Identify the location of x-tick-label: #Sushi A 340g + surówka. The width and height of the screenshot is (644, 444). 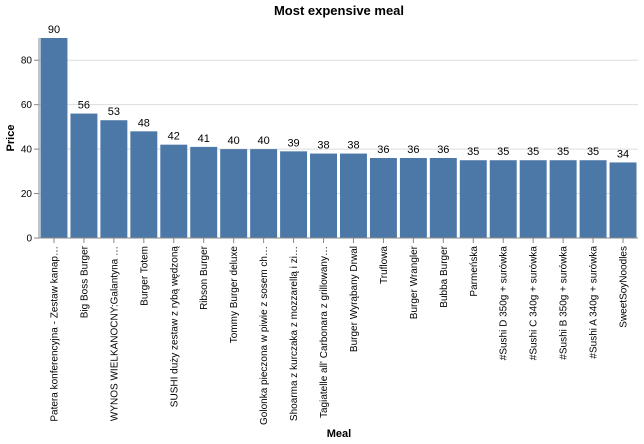
(594, 302).